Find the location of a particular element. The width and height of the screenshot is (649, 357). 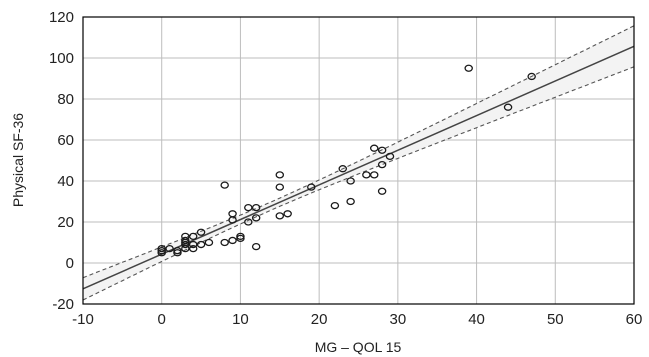

x-tick-label: 40 is located at coordinates (476, 319).